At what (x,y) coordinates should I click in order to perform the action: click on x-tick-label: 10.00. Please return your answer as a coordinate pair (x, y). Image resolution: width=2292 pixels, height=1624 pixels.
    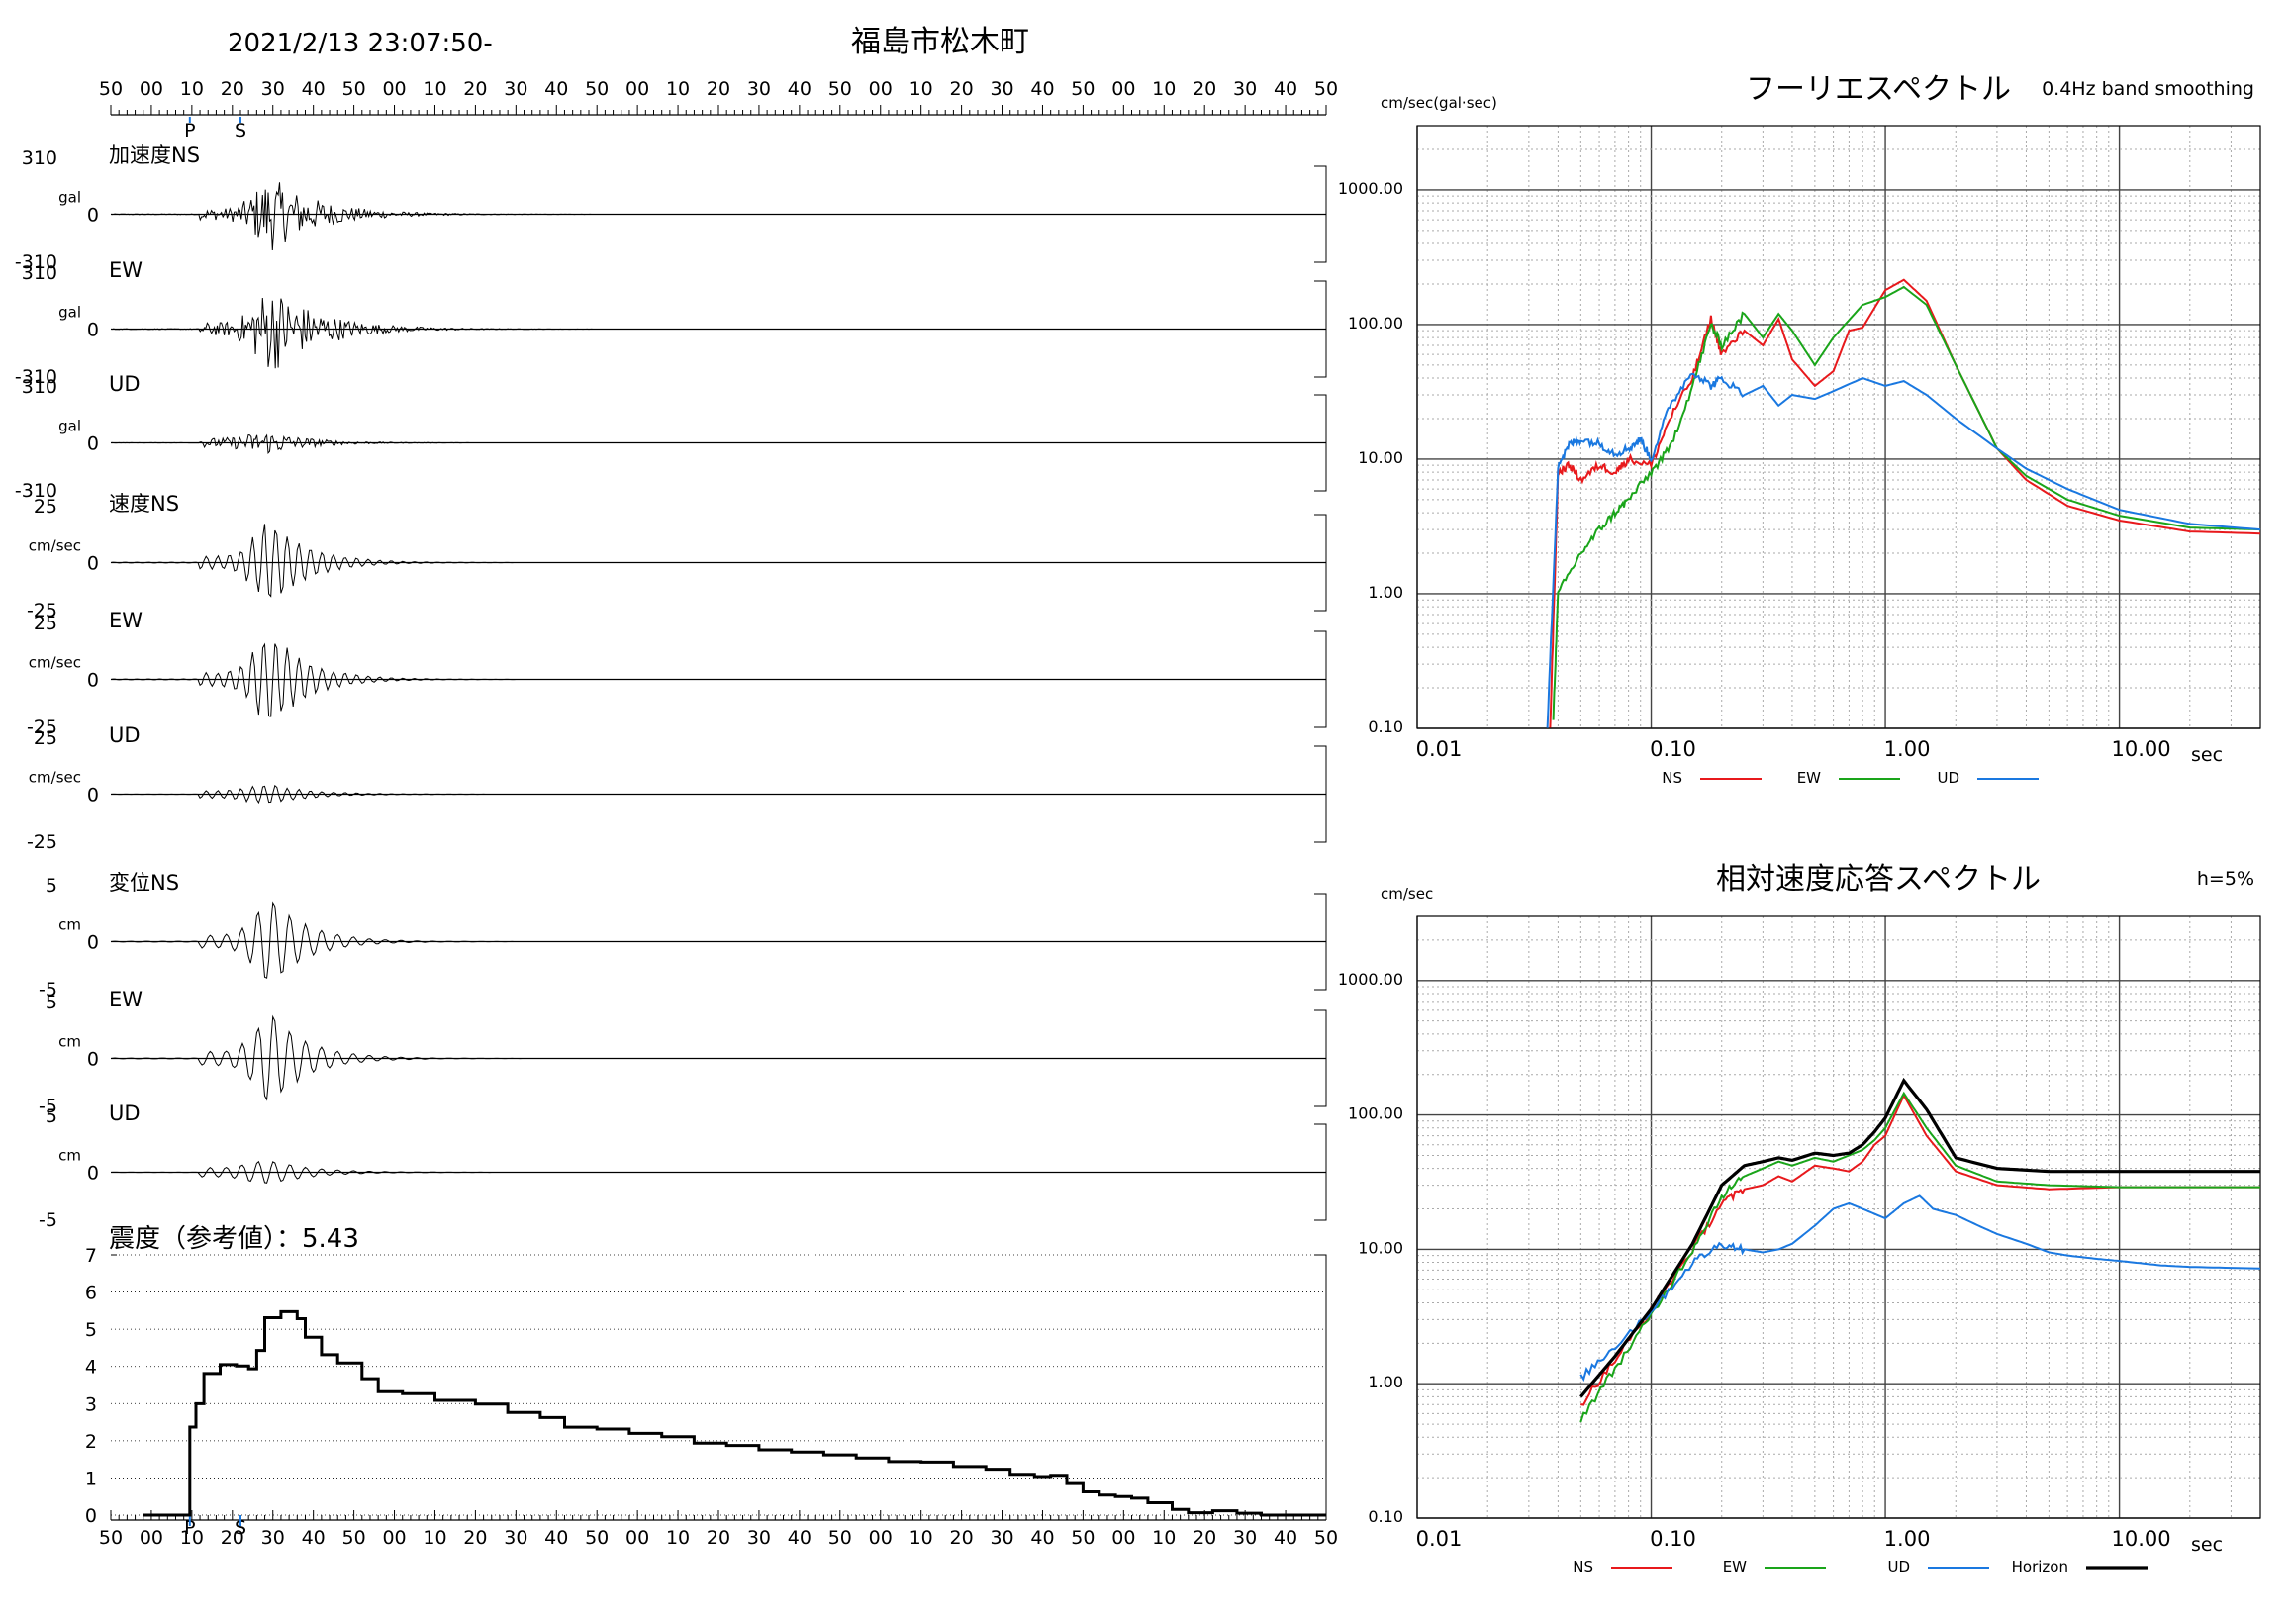
    Looking at the image, I should click on (2141, 749).